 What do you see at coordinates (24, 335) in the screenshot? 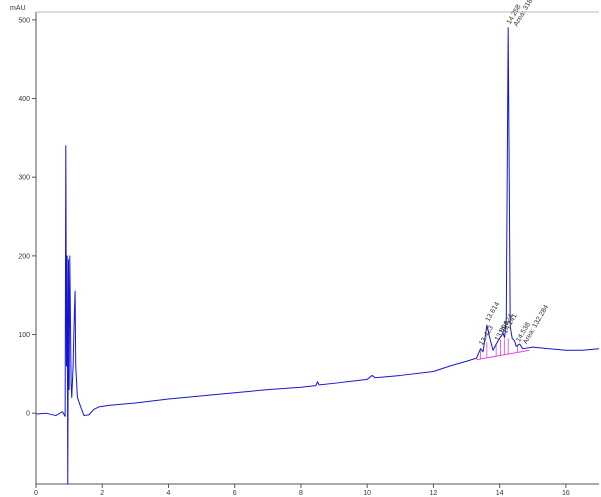
I see `y-tick-label: 100` at bounding box center [24, 335].